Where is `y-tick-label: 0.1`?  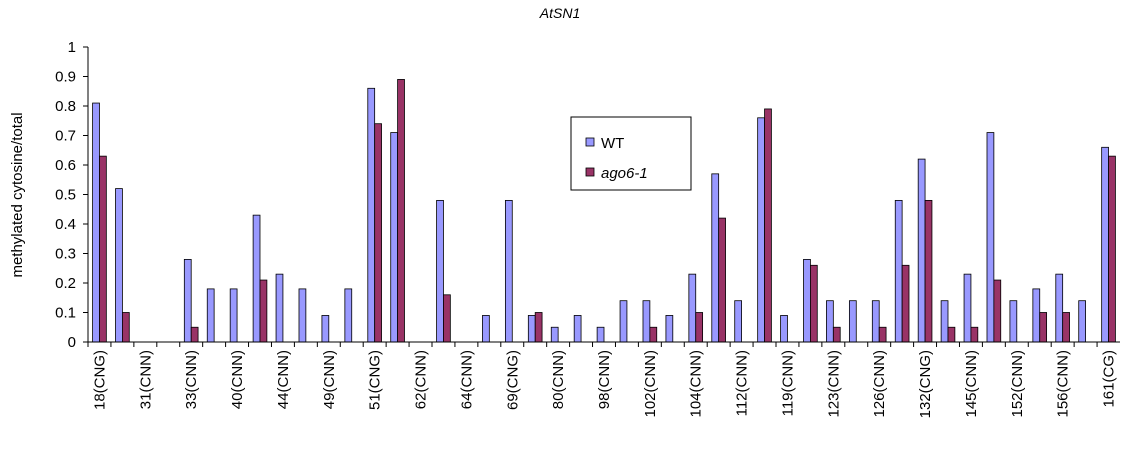 y-tick-label: 0.1 is located at coordinates (65, 313).